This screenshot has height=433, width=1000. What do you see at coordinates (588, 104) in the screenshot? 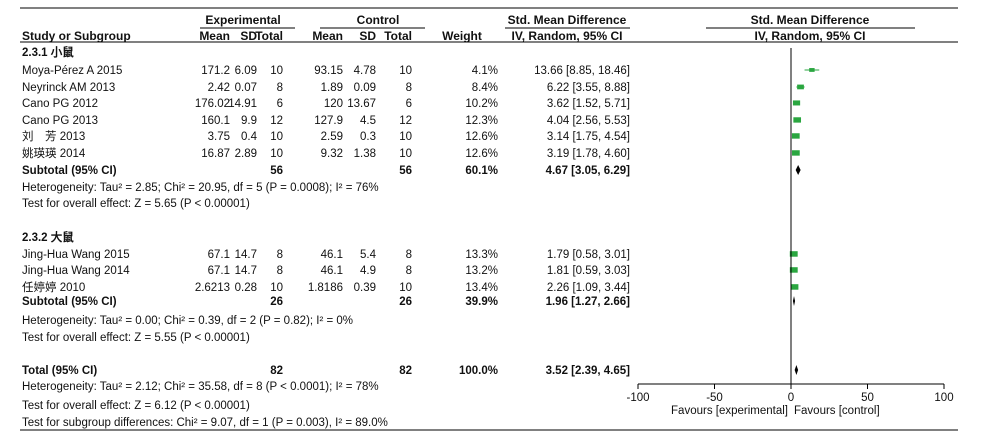
I see `ci-value: 3.62 [1.52, 5.71]` at bounding box center [588, 104].